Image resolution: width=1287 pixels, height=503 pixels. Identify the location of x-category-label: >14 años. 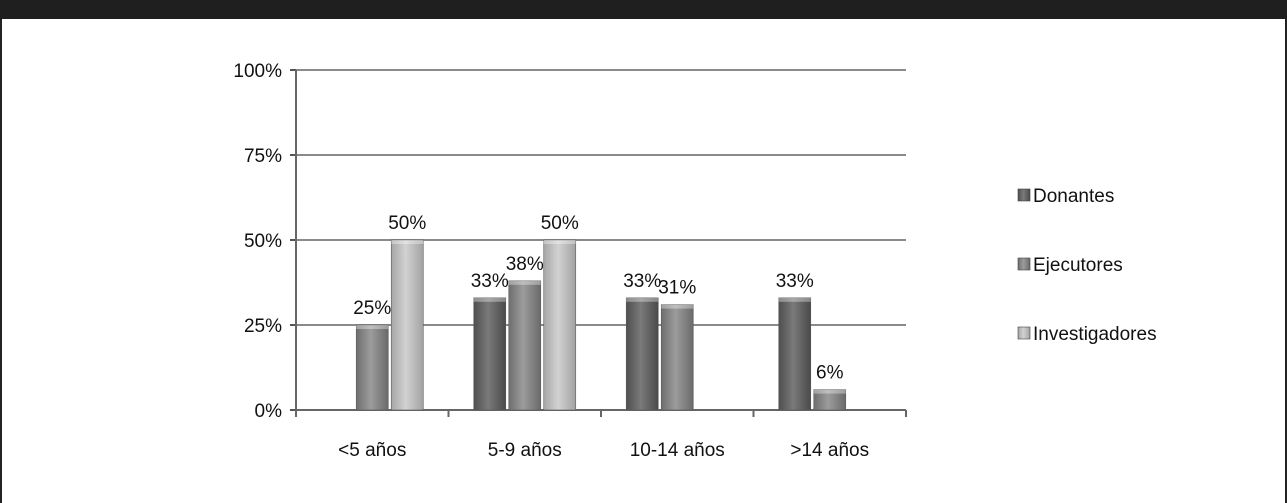
(829, 450).